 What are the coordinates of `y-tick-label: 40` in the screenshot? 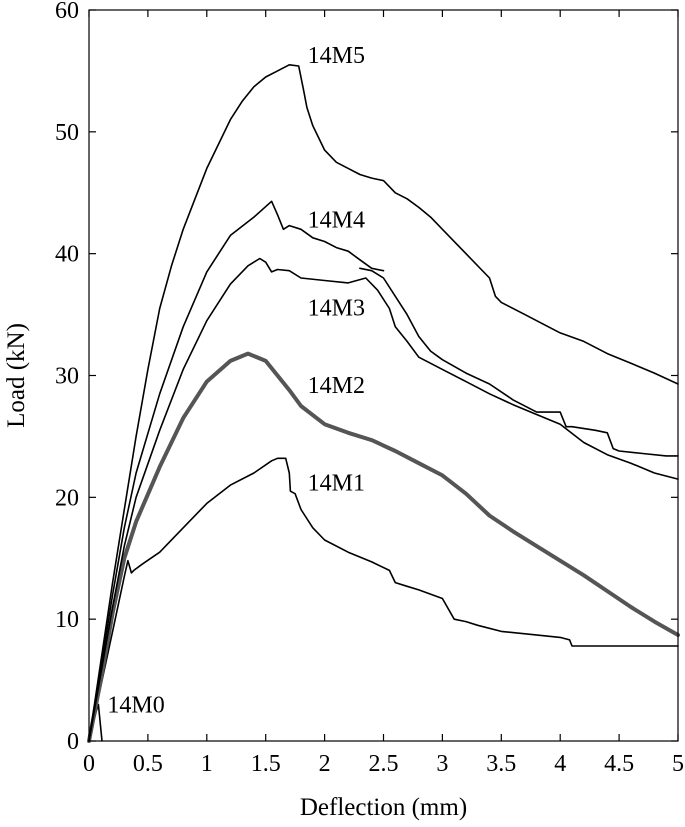 It's located at (67, 255).